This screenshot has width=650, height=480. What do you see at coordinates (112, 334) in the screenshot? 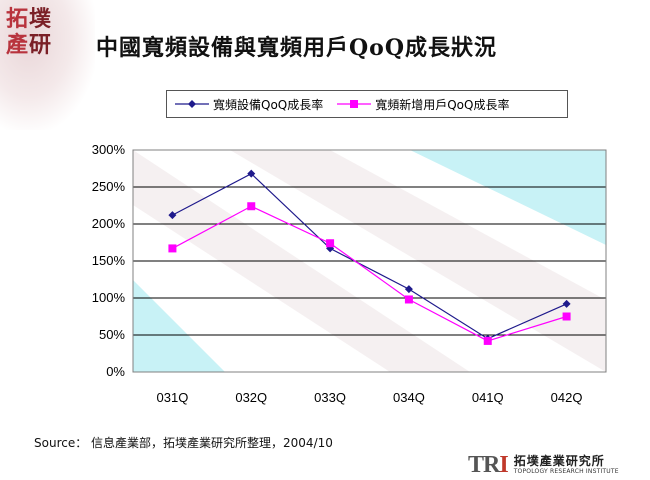
I see `y-tick-label: 50%` at bounding box center [112, 334].